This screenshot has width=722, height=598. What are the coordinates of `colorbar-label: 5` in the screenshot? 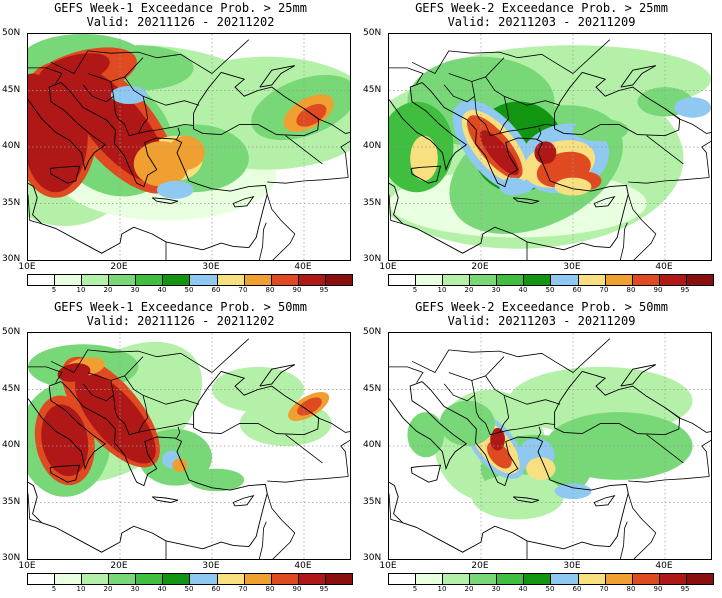 It's located at (54, 290).